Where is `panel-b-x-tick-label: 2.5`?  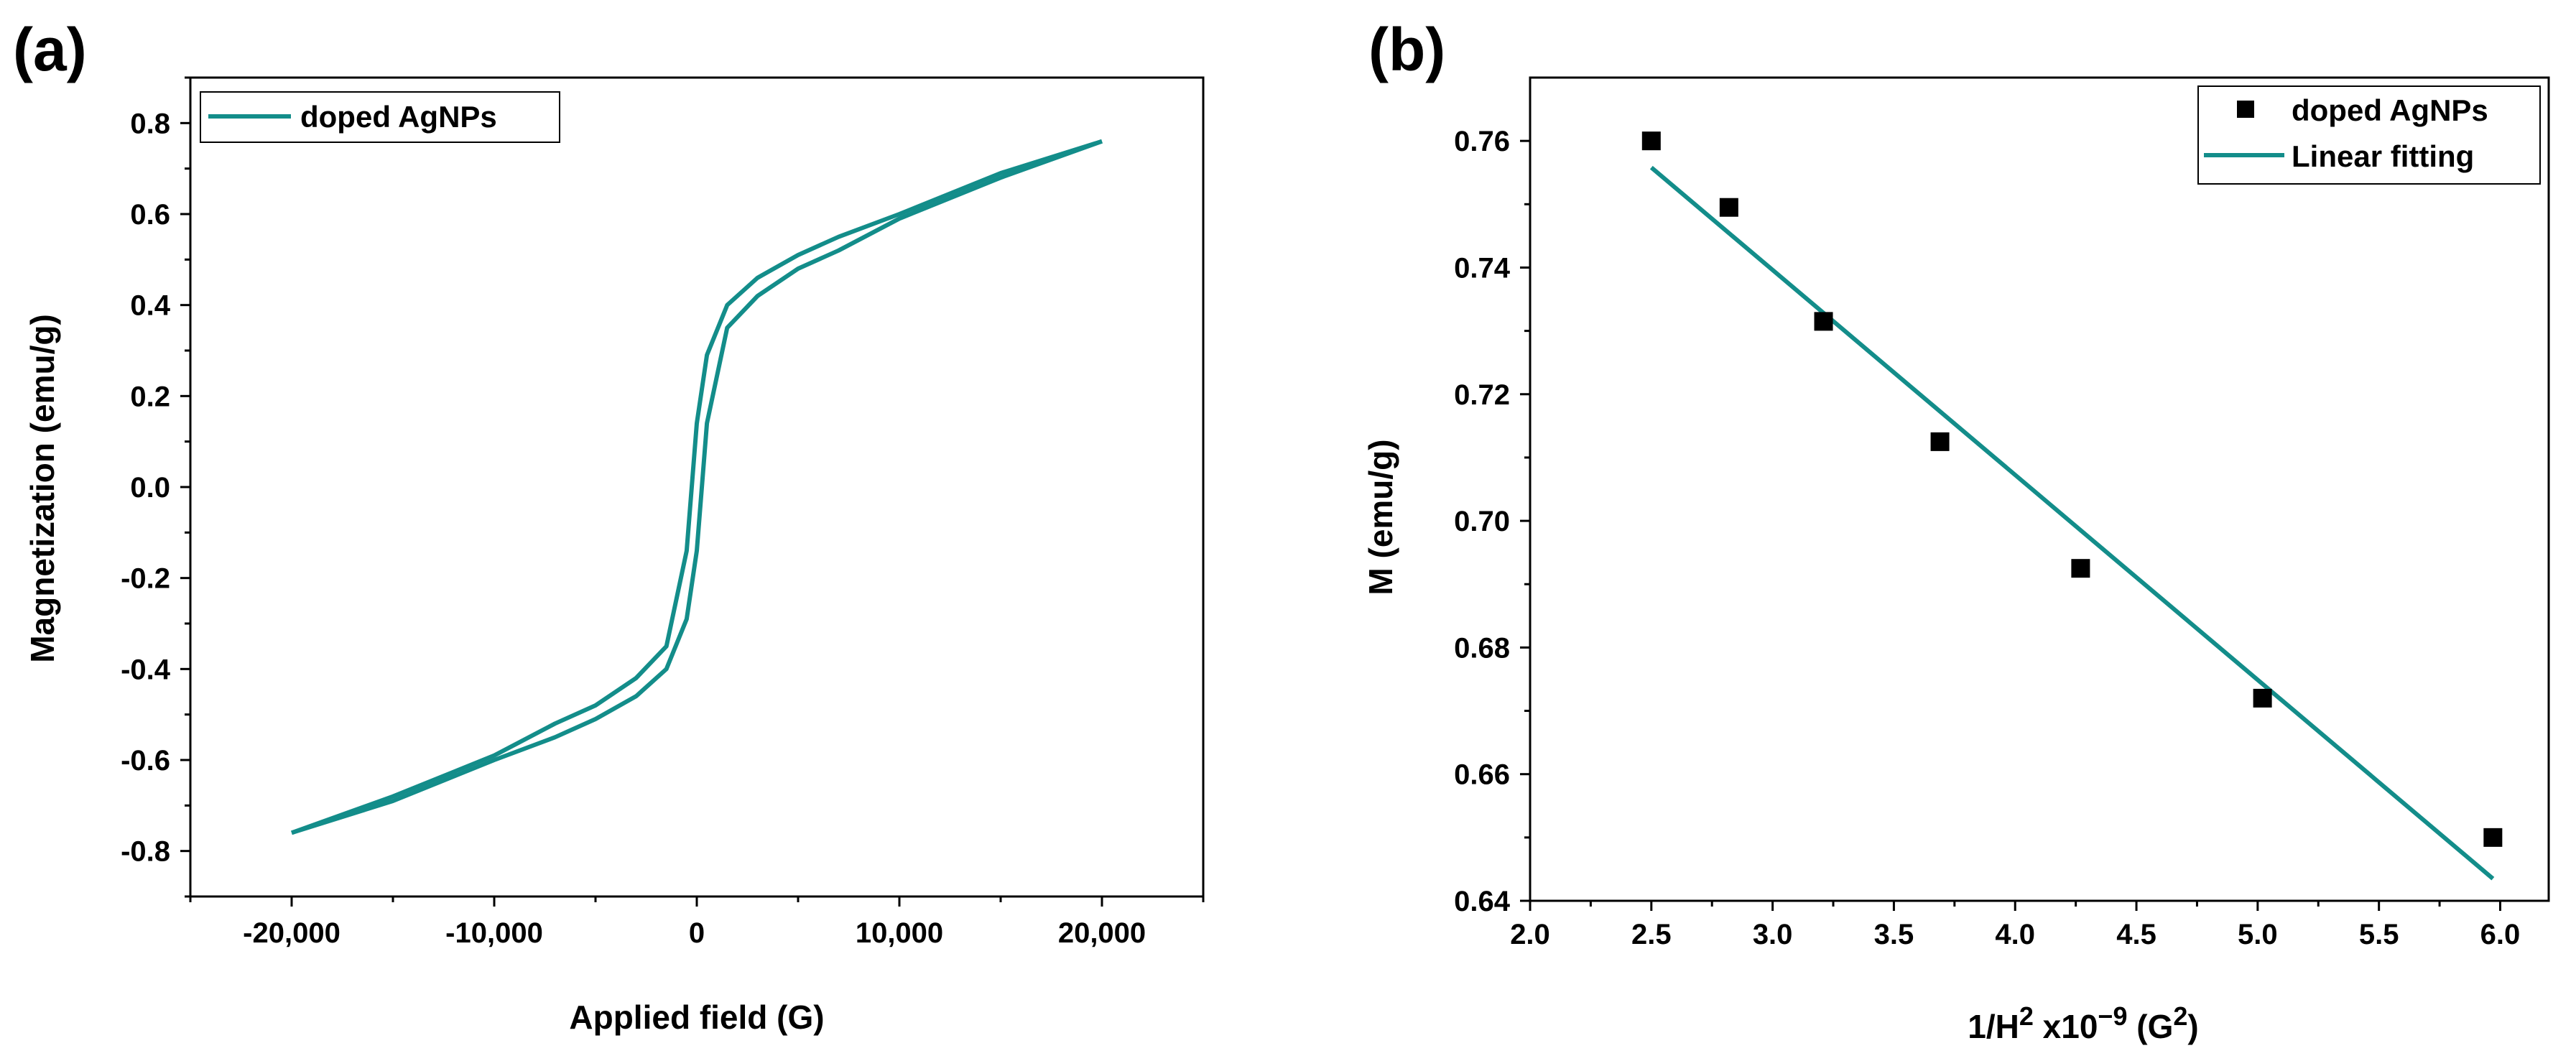
panel-b-x-tick-label: 2.5 is located at coordinates (1651, 935).